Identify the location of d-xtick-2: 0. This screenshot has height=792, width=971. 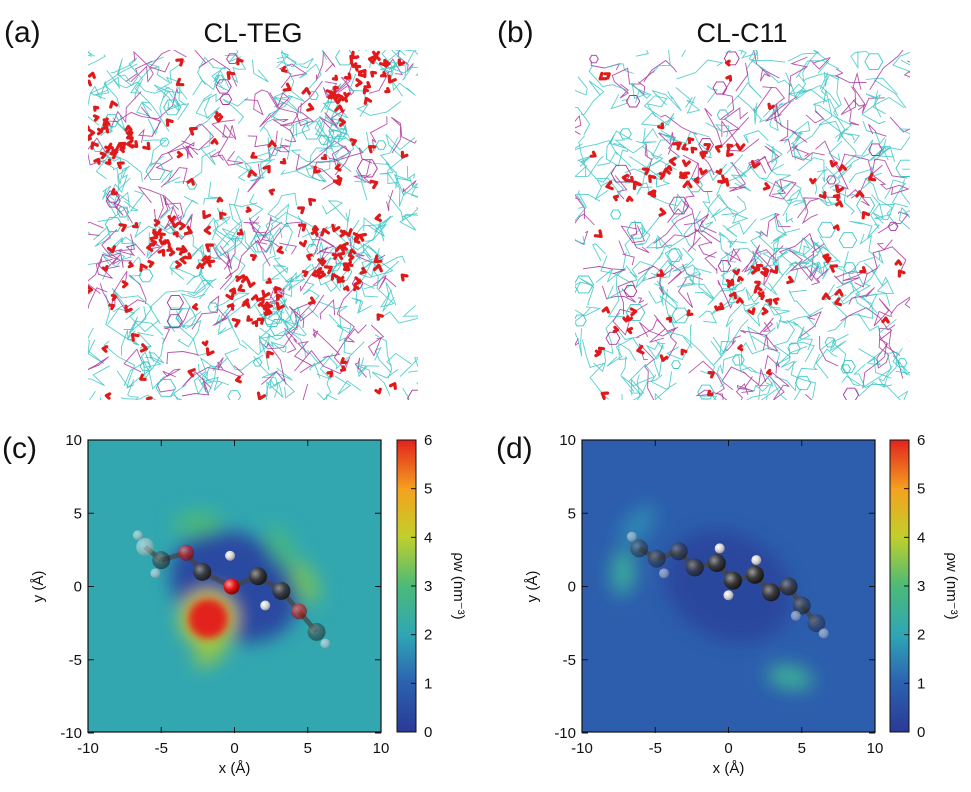
(728, 748).